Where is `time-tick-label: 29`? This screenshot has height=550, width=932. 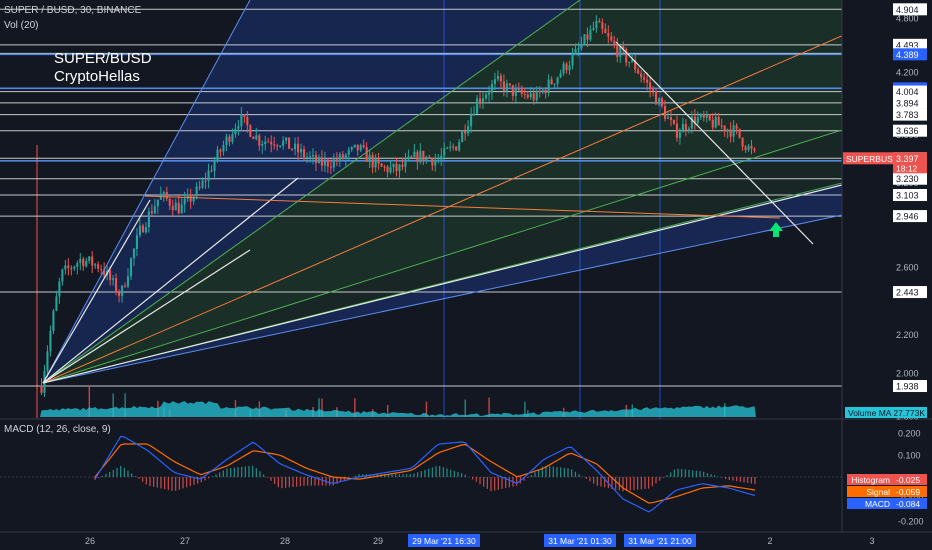
time-tick-label: 29 is located at coordinates (378, 541).